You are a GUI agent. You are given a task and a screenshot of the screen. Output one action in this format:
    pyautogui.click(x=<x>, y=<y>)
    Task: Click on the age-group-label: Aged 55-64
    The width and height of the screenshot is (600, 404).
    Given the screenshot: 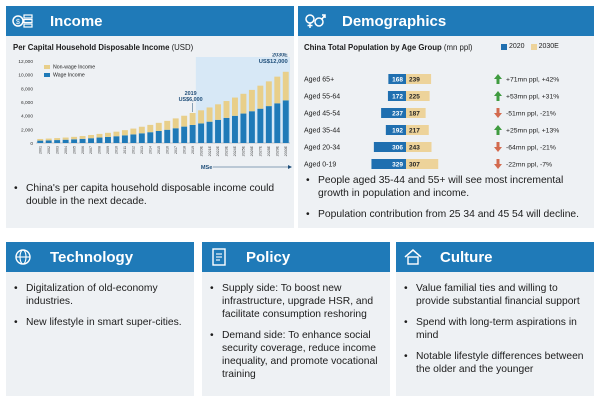 What is the action you would take?
    pyautogui.click(x=322, y=97)
    